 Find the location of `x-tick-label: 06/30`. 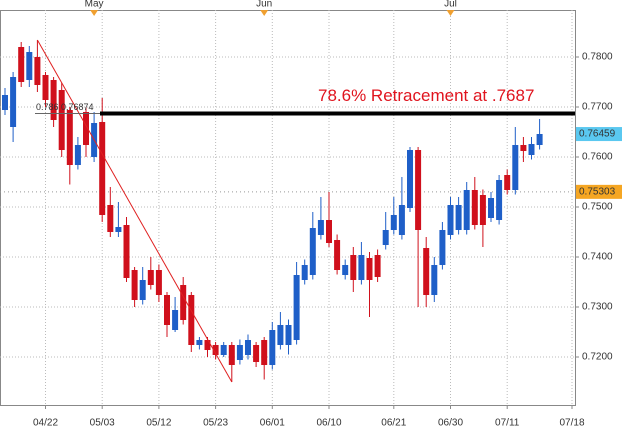

x-tick-label: 06/30 is located at coordinates (450, 423).